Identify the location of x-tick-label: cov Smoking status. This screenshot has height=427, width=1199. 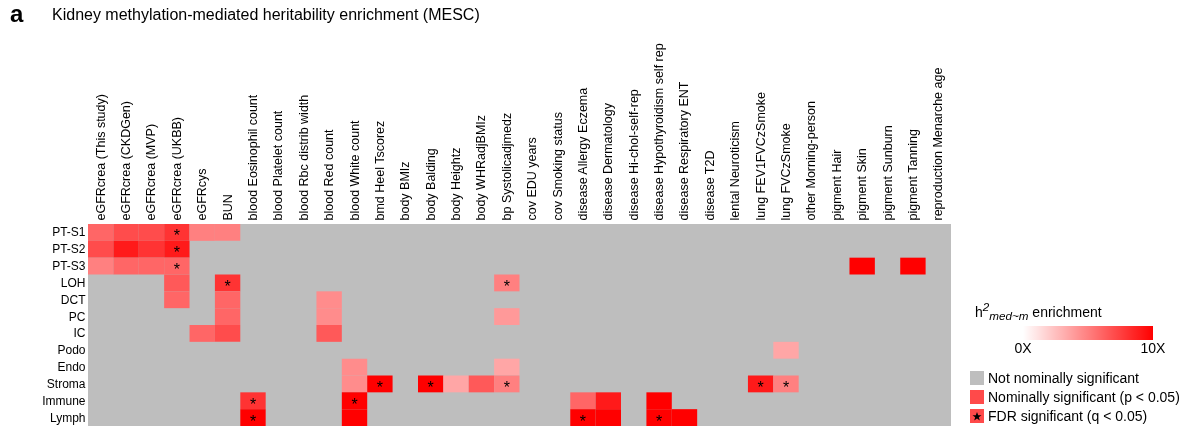
(557, 166).